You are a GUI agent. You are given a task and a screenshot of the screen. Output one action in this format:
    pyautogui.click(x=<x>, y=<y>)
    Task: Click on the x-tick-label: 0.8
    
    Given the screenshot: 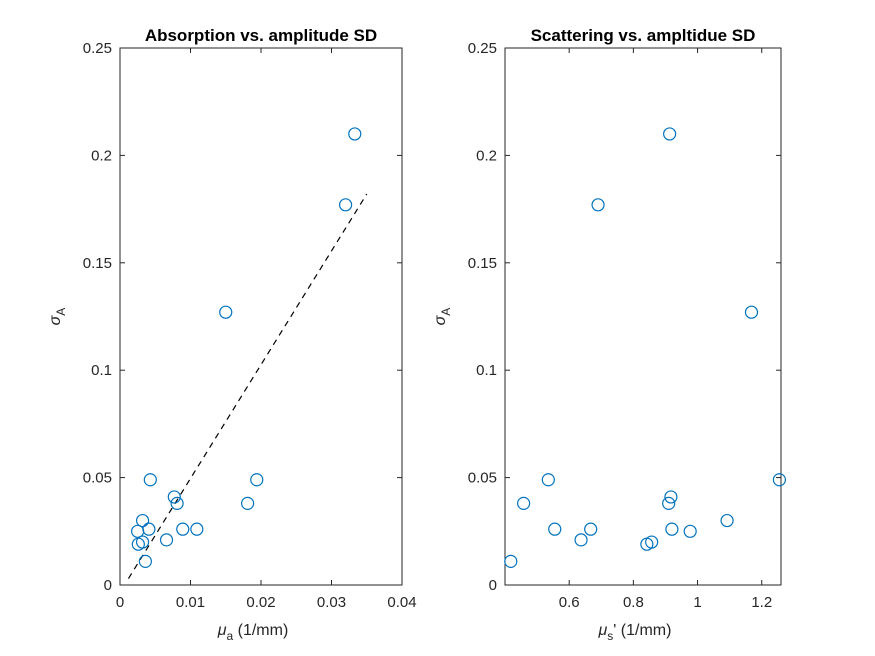 What is the action you would take?
    pyautogui.click(x=633, y=602)
    